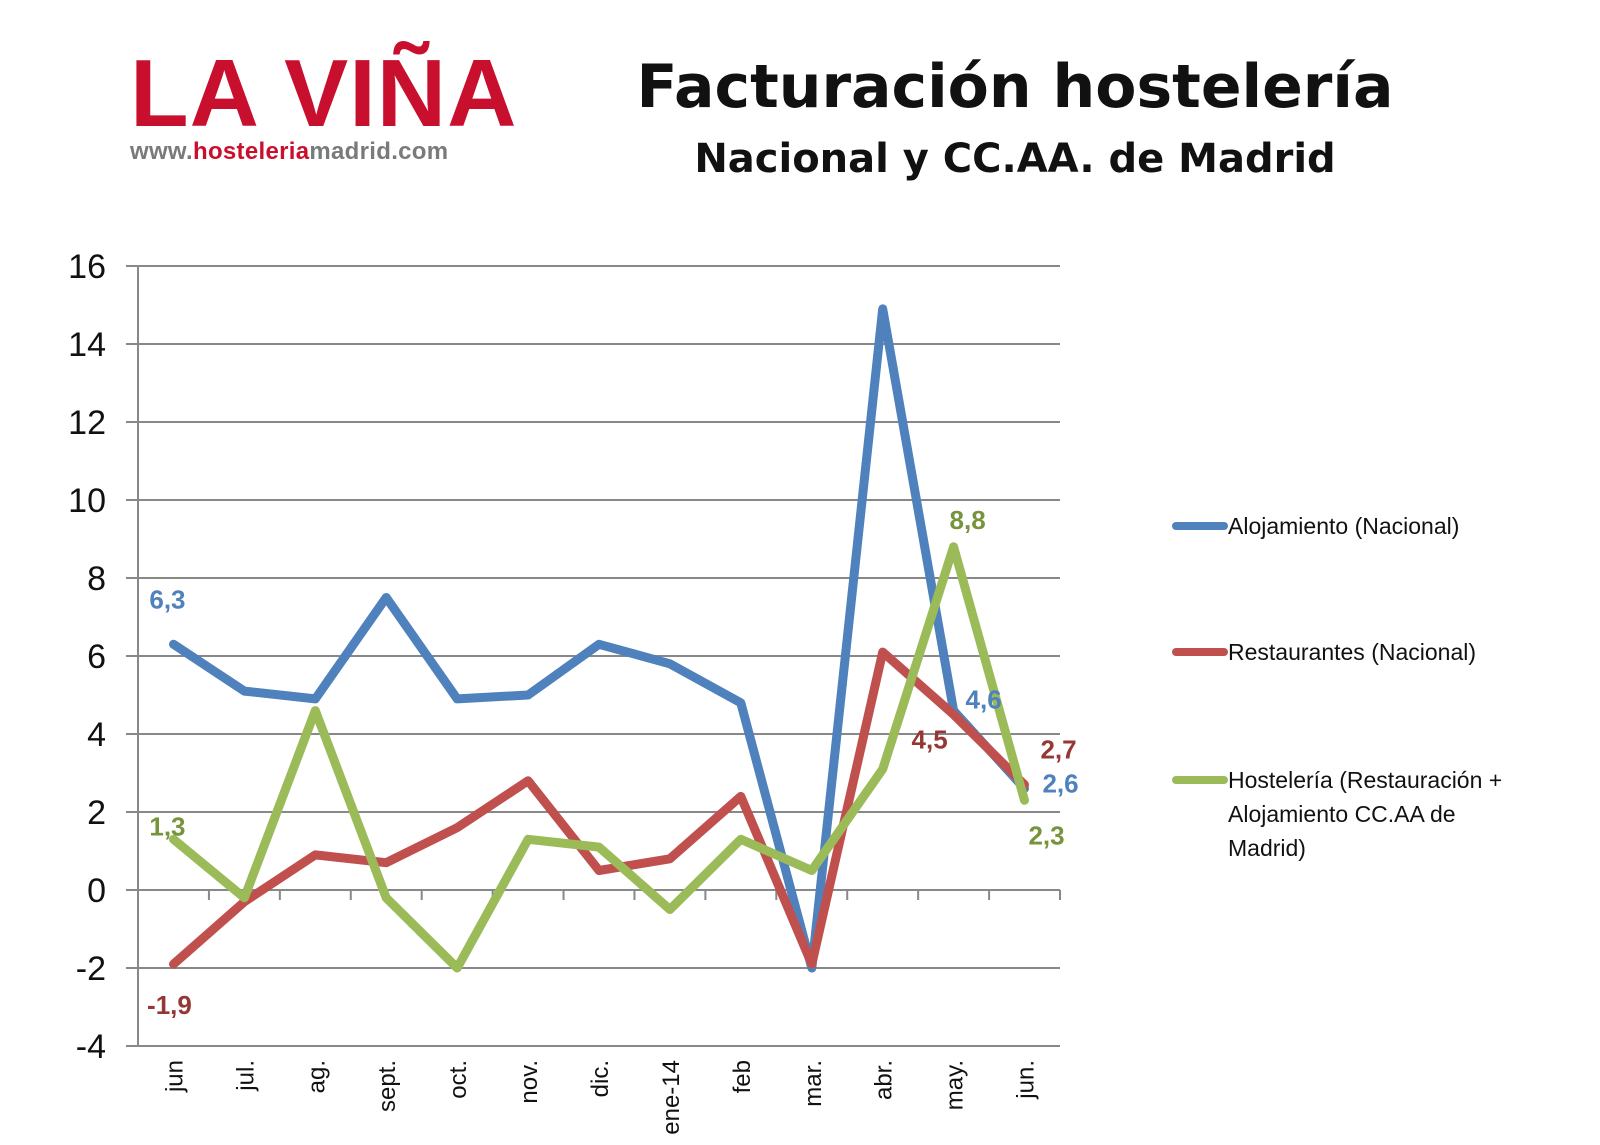  I want to click on x-tick-label: jun., so click(1026, 1080).